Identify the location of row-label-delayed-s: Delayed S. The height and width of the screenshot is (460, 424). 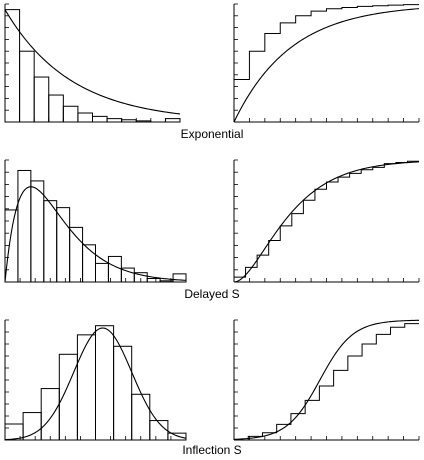
(211, 294).